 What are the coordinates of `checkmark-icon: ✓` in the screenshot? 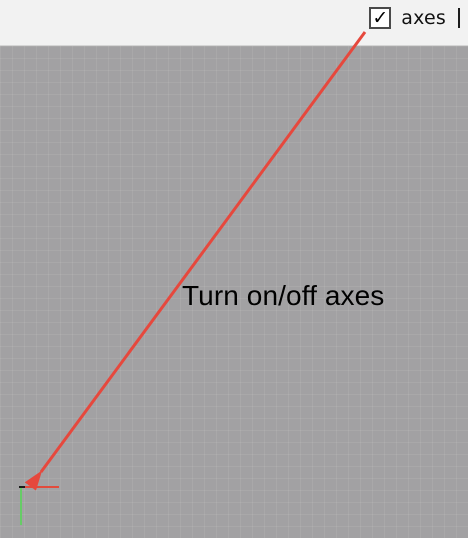 It's located at (380, 17).